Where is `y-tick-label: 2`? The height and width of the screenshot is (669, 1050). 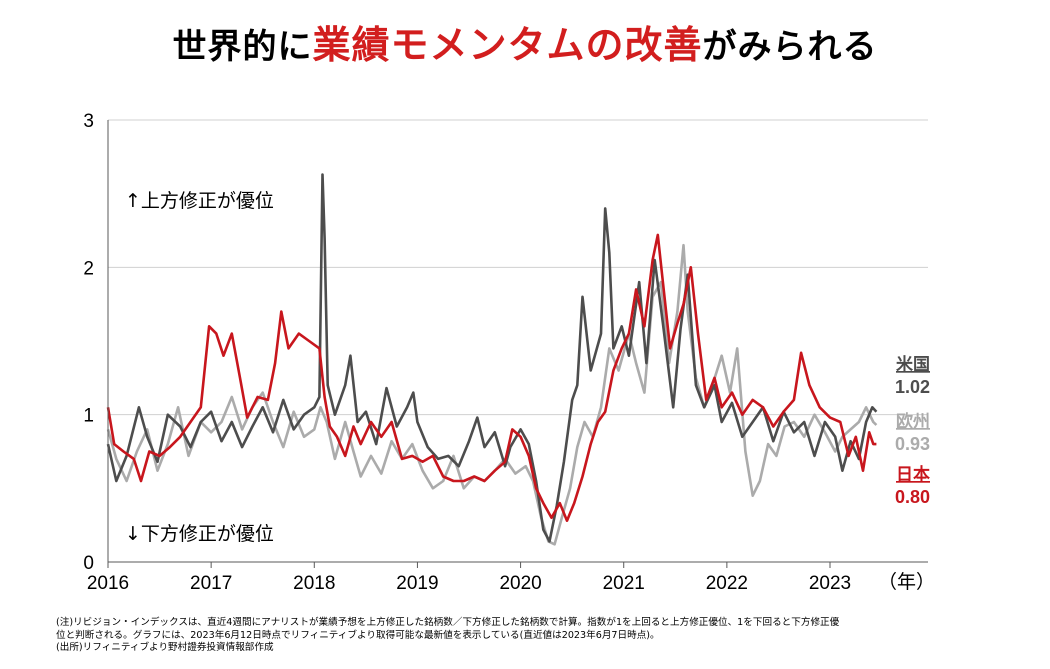
y-tick-label: 2 is located at coordinates (88, 268).